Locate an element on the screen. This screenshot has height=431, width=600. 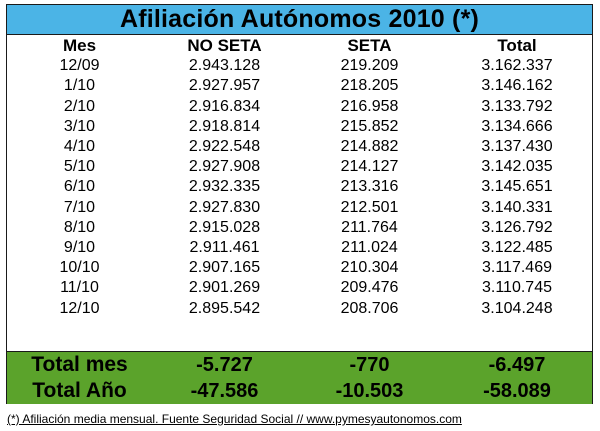
table-row-no-seta-cell: 2.927.908 is located at coordinates (224, 167).